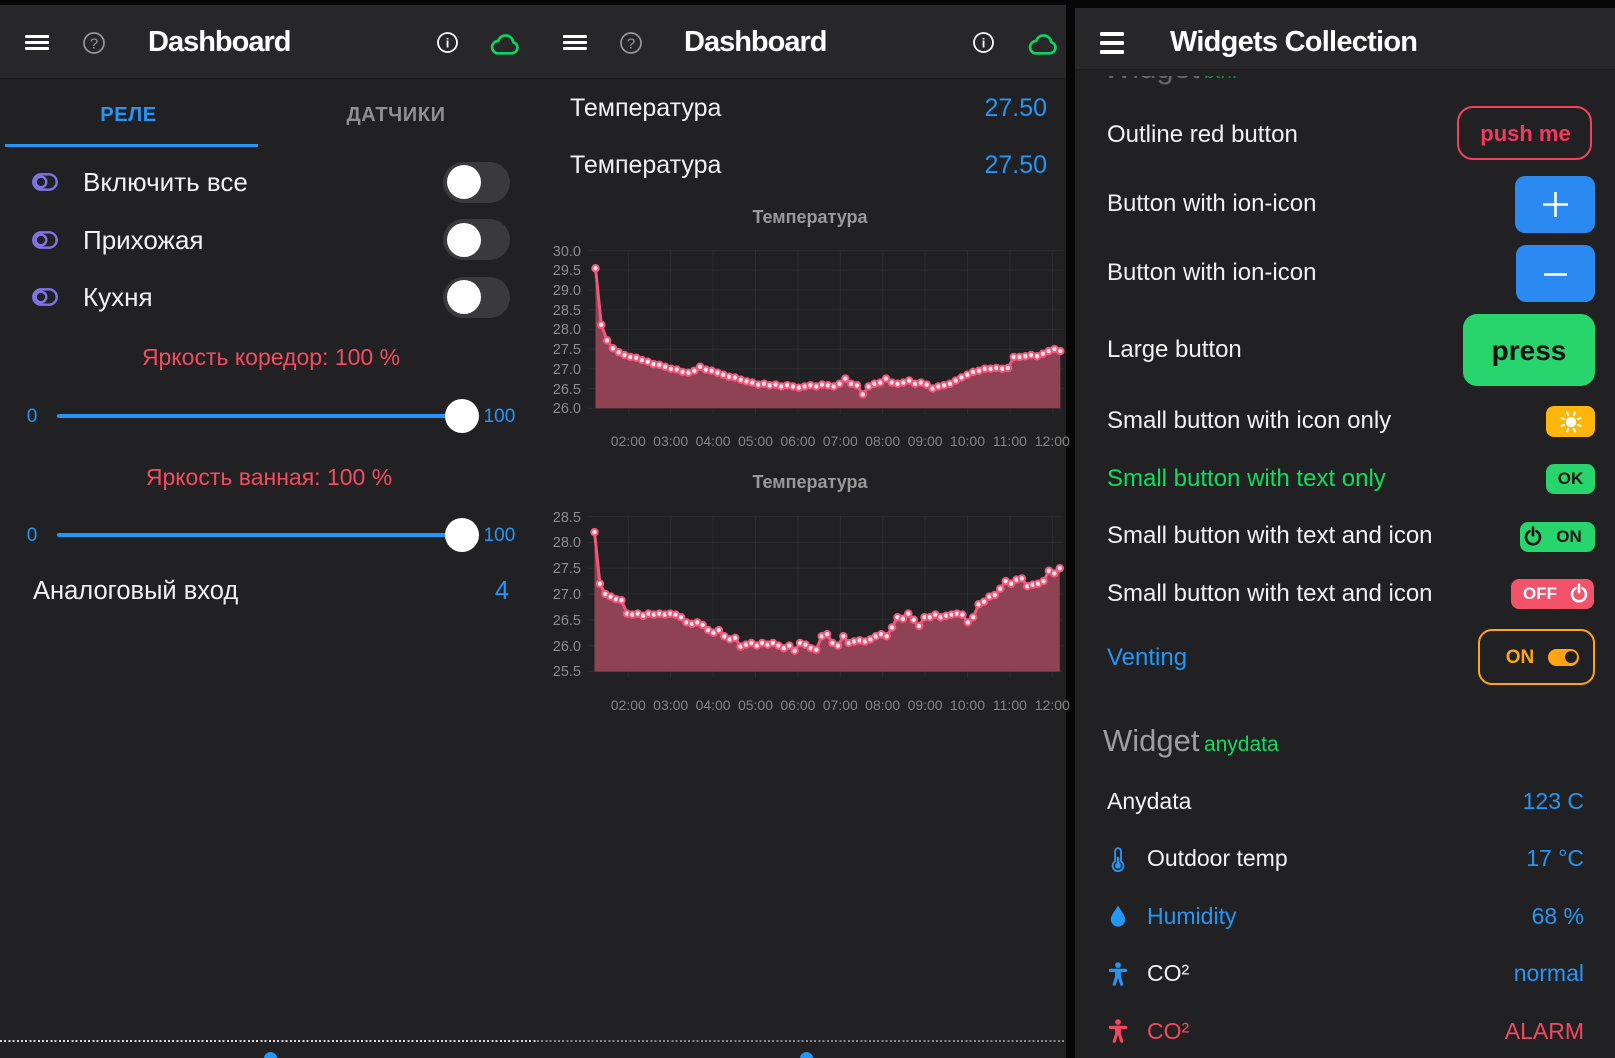  What do you see at coordinates (567, 271) in the screenshot?
I see `svg-text: 29.5` at bounding box center [567, 271].